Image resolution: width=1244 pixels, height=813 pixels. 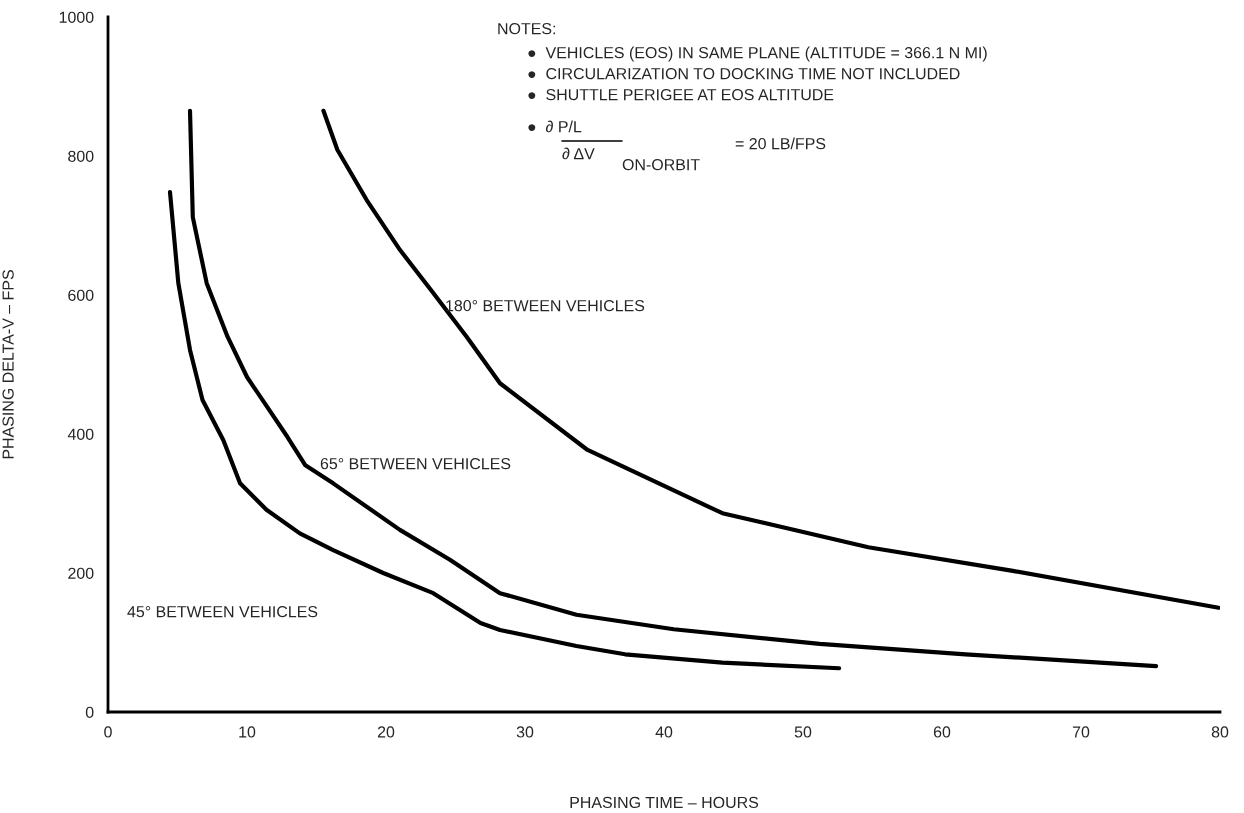 I want to click on annotation: ● CIRCULARIZATION TO DOCKING TIME NOT INCLUDED, so click(x=744, y=73).